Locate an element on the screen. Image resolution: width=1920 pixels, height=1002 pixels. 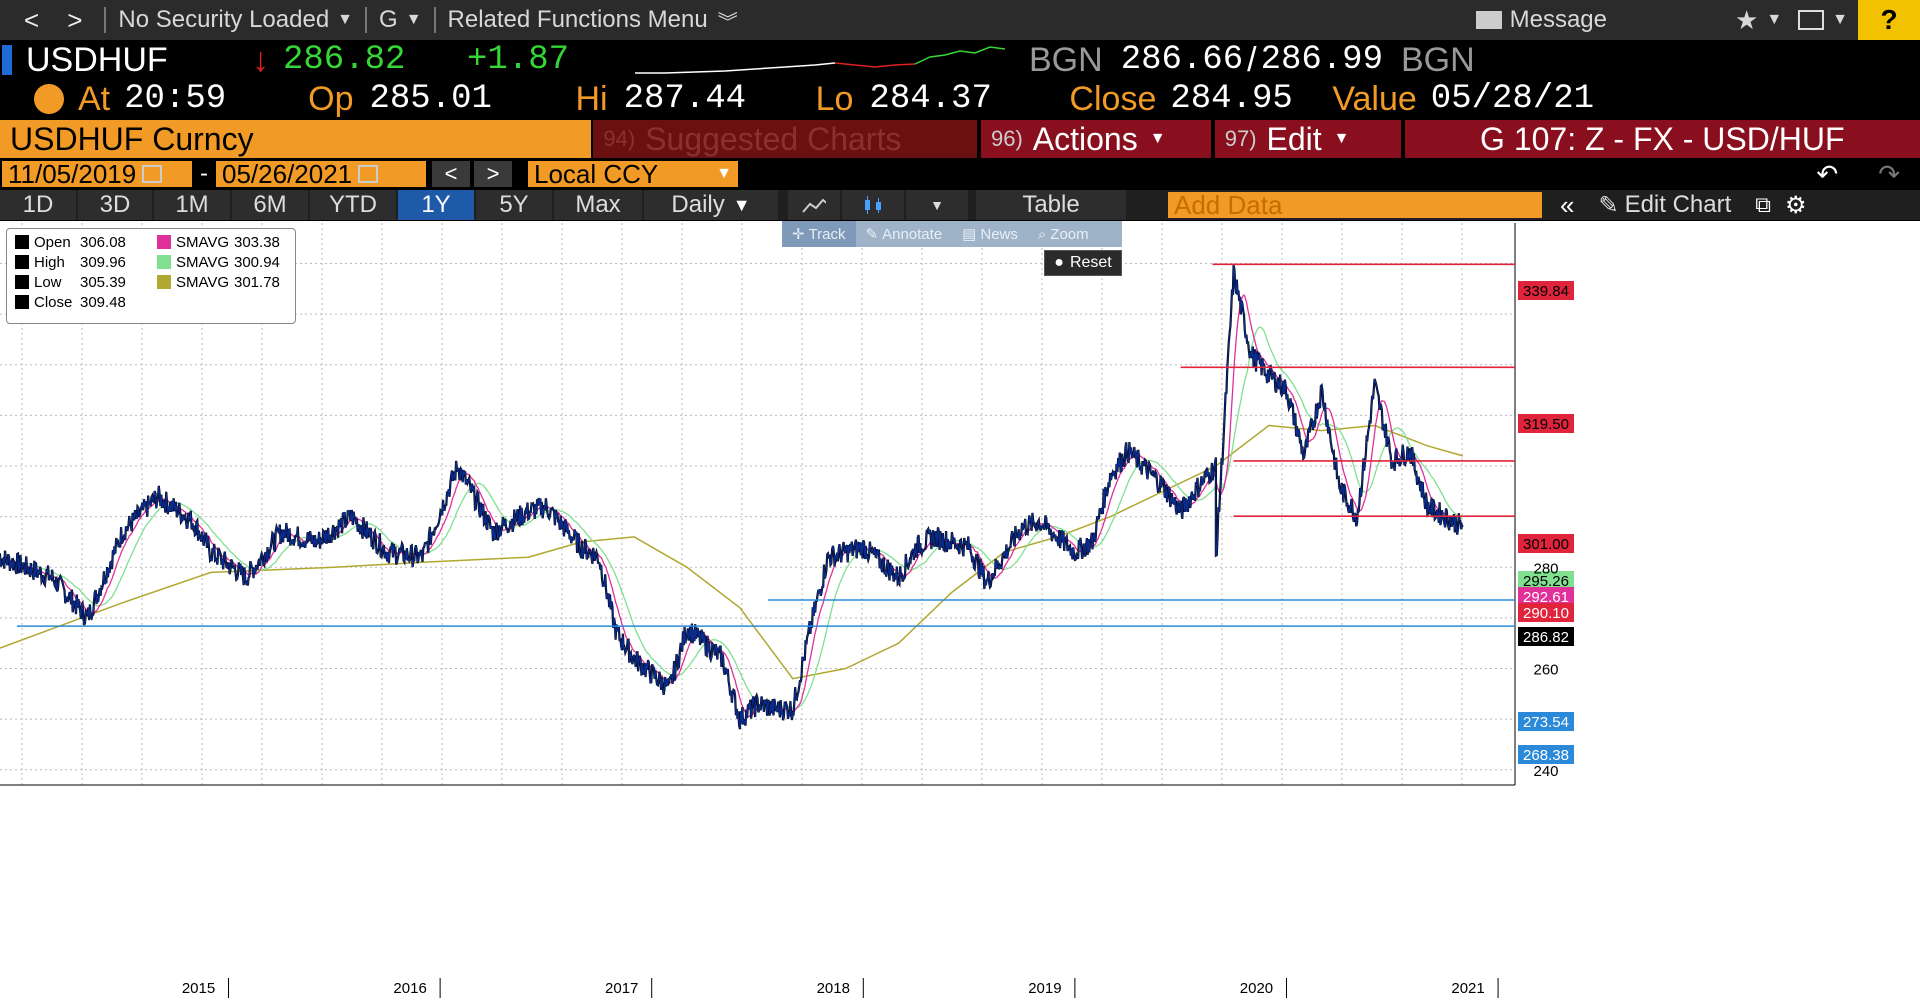
edit-button: 97) Edit ▼ is located at coordinates (1307, 139).